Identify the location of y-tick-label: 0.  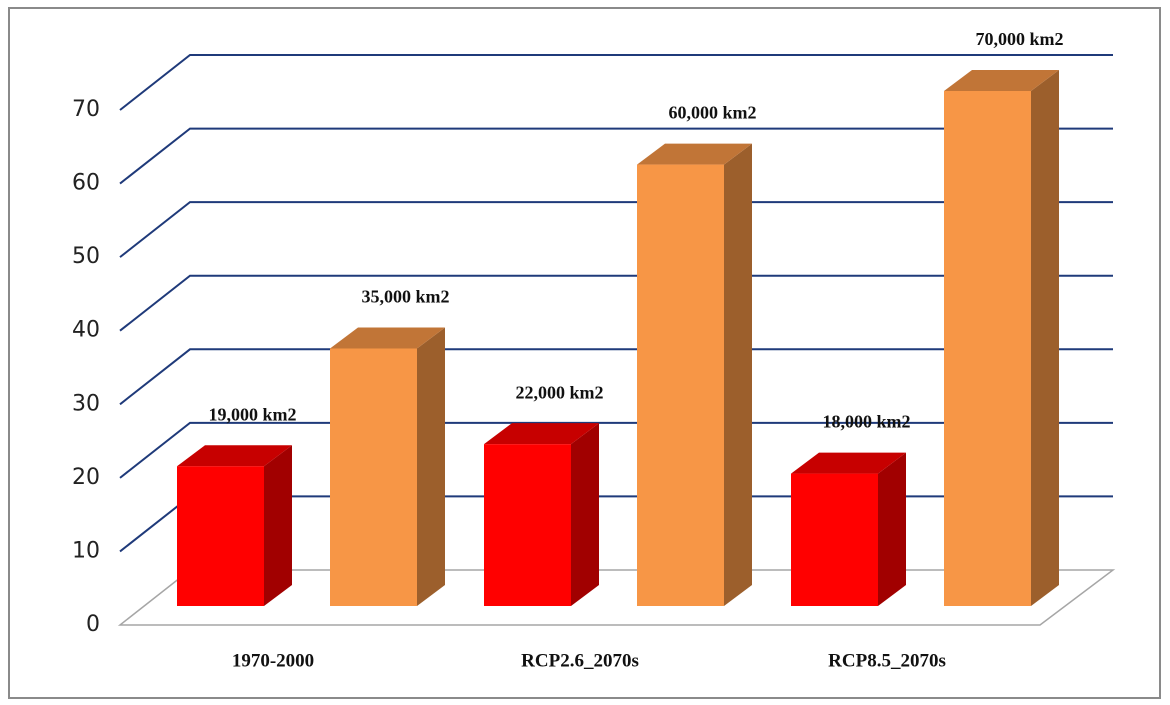
(93, 624).